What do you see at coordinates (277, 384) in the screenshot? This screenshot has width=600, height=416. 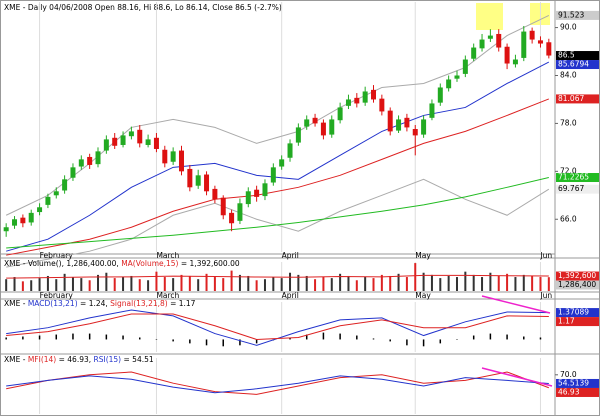 I see `series-line` at bounding box center [277, 384].